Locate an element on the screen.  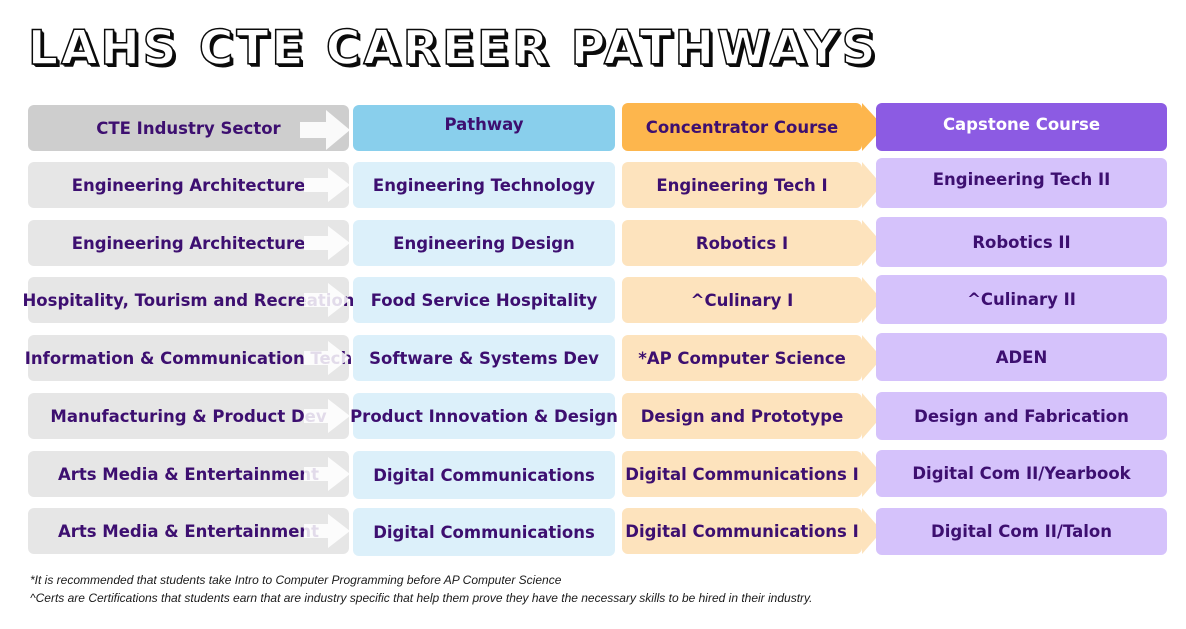
table-row-1-pathway: Engineering Technology is located at coordinates (484, 185).